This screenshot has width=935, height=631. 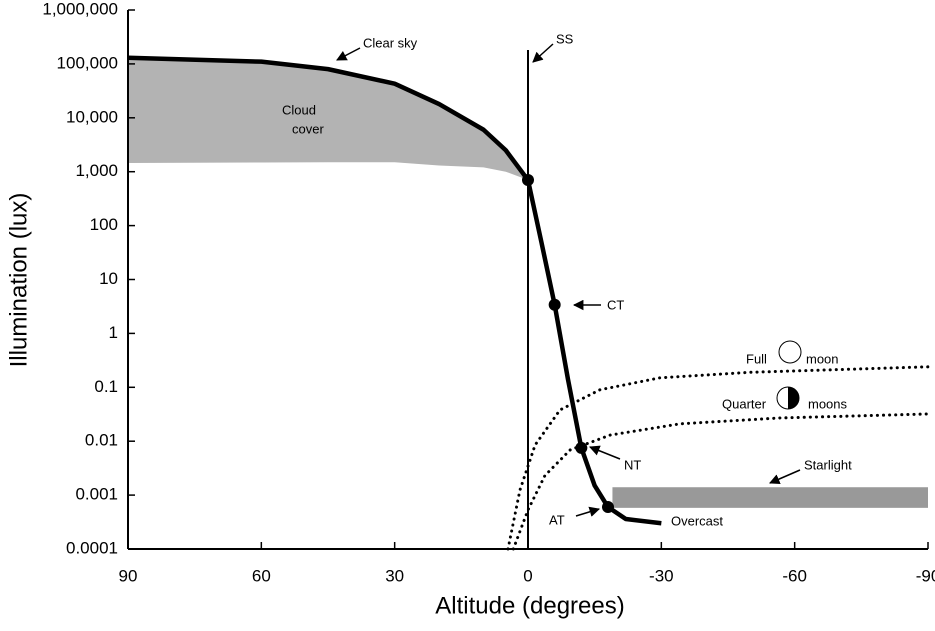 I want to click on x-tick-label: 0, so click(x=527, y=575).